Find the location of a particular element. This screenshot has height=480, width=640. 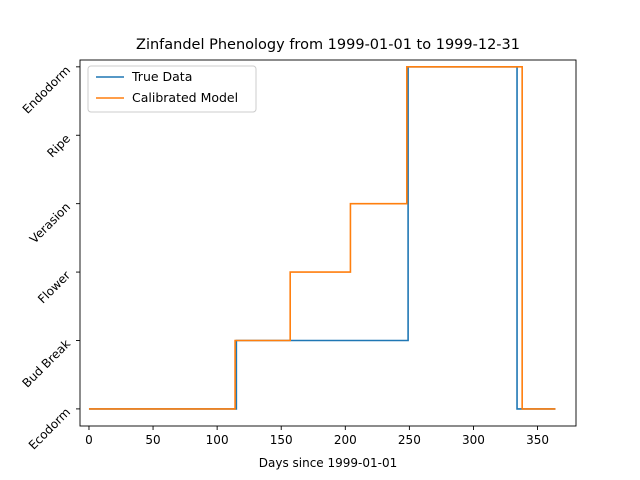

x-tick-label: 100 is located at coordinates (217, 440).